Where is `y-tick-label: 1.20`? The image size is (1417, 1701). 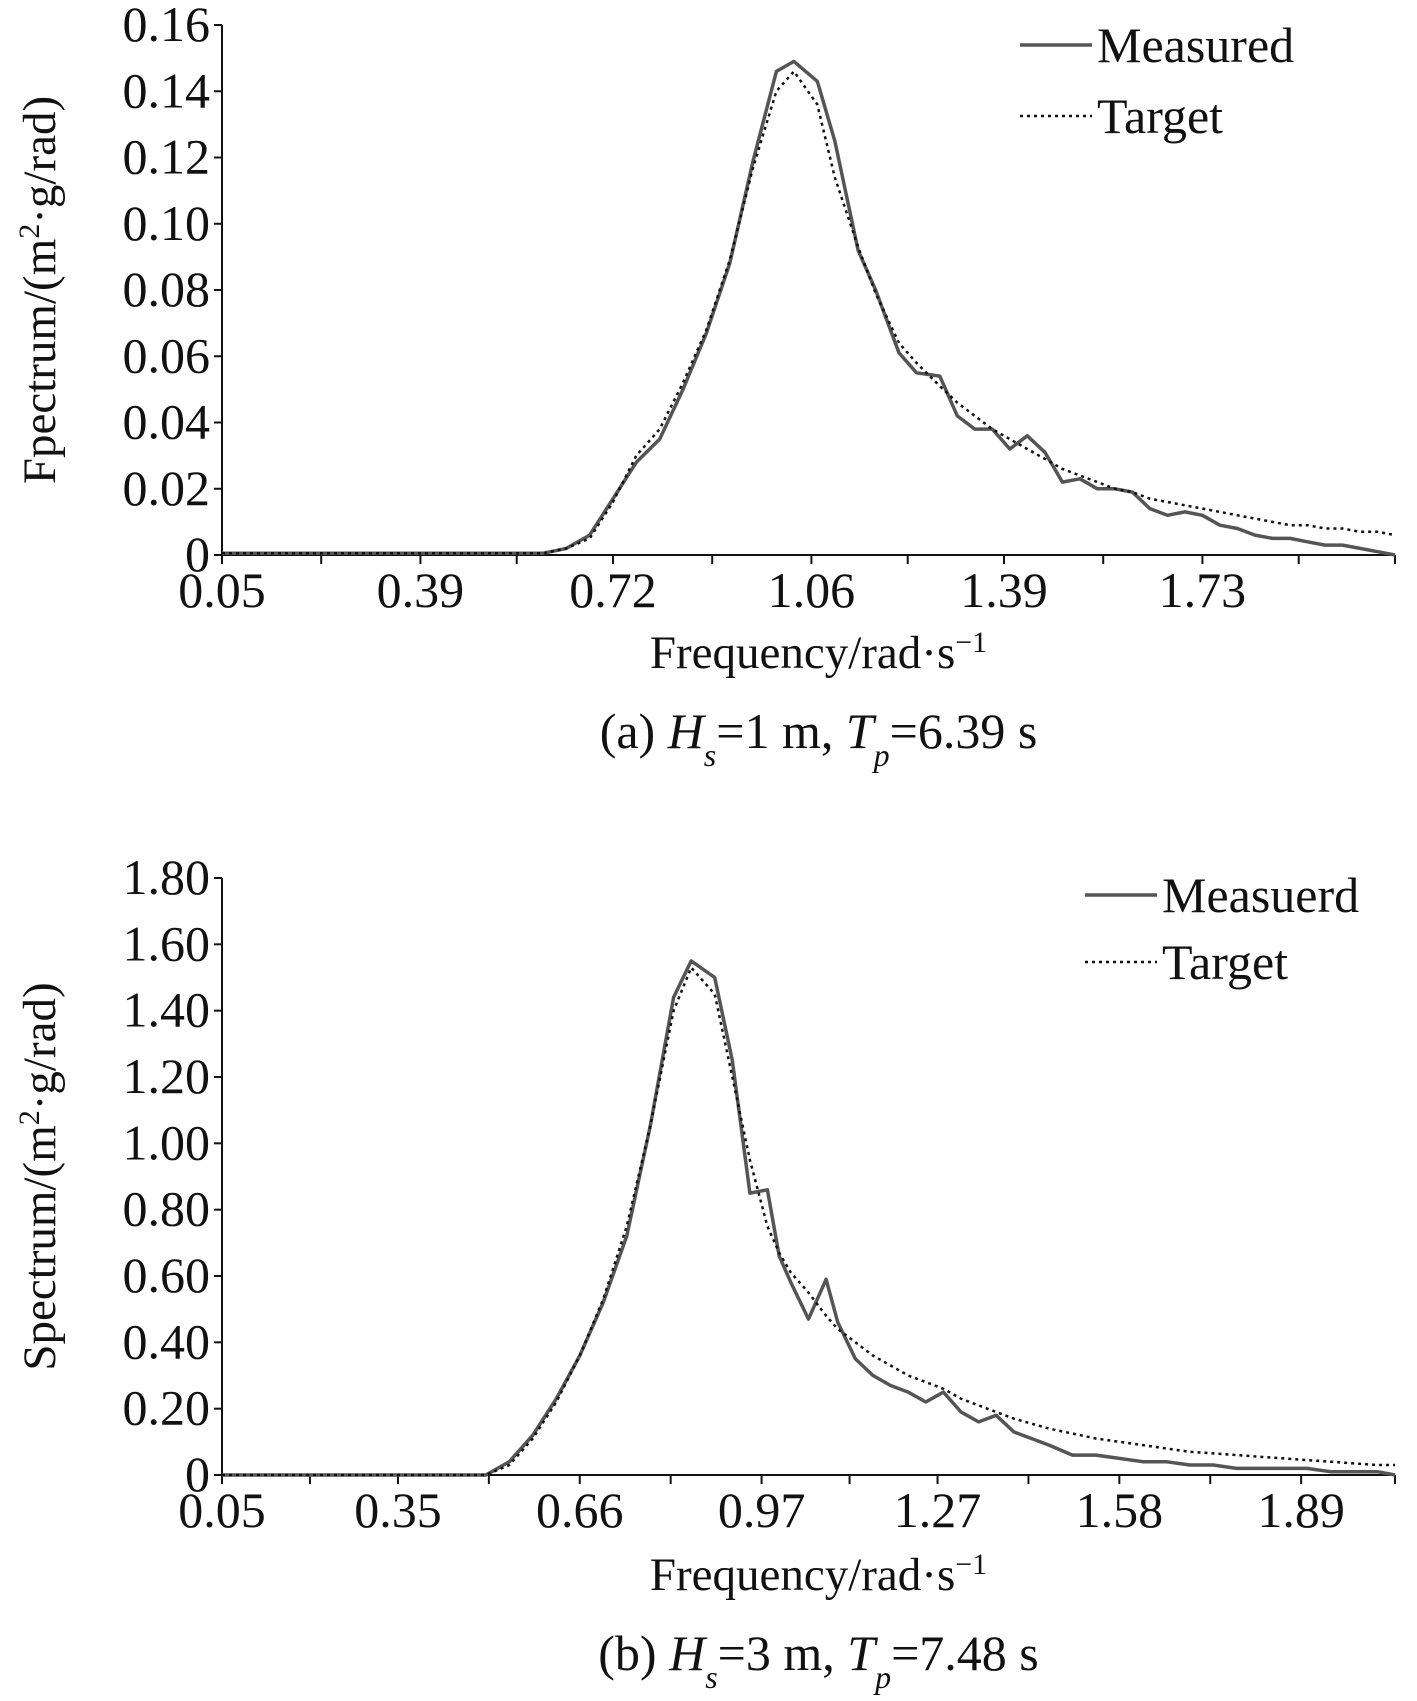
y-tick-label: 1.20 is located at coordinates (167, 1076).